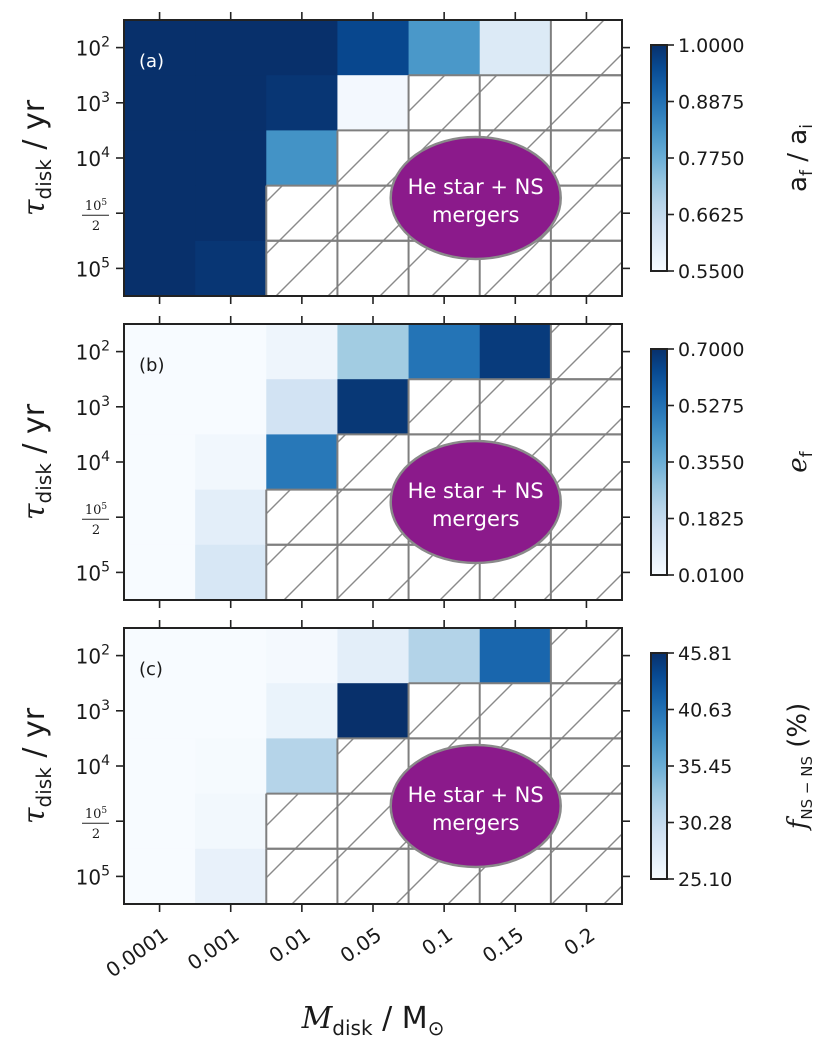 The height and width of the screenshot is (1052, 829). What do you see at coordinates (289, 944) in the screenshot?
I see `x-tick-label: 0.01` at bounding box center [289, 944].